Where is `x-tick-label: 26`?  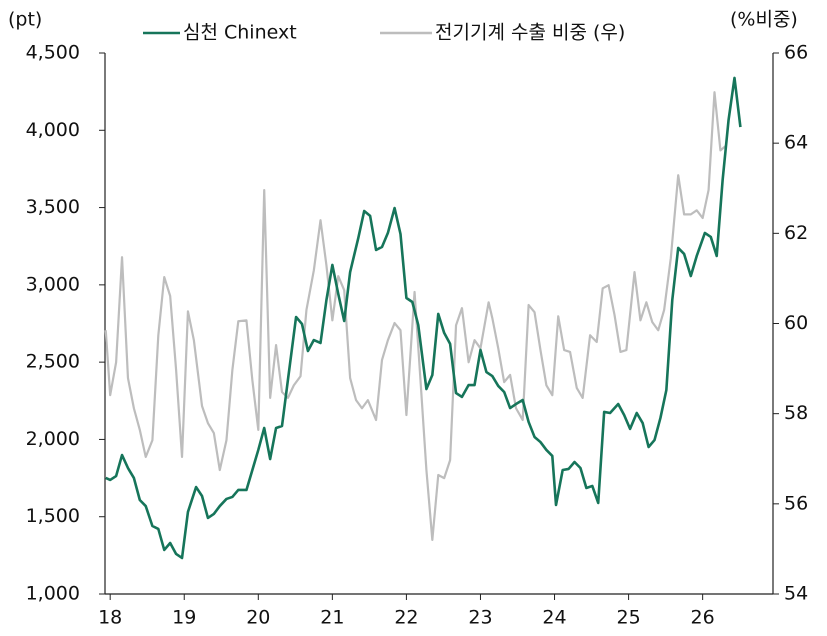 x-tick-label: 26 is located at coordinates (703, 618).